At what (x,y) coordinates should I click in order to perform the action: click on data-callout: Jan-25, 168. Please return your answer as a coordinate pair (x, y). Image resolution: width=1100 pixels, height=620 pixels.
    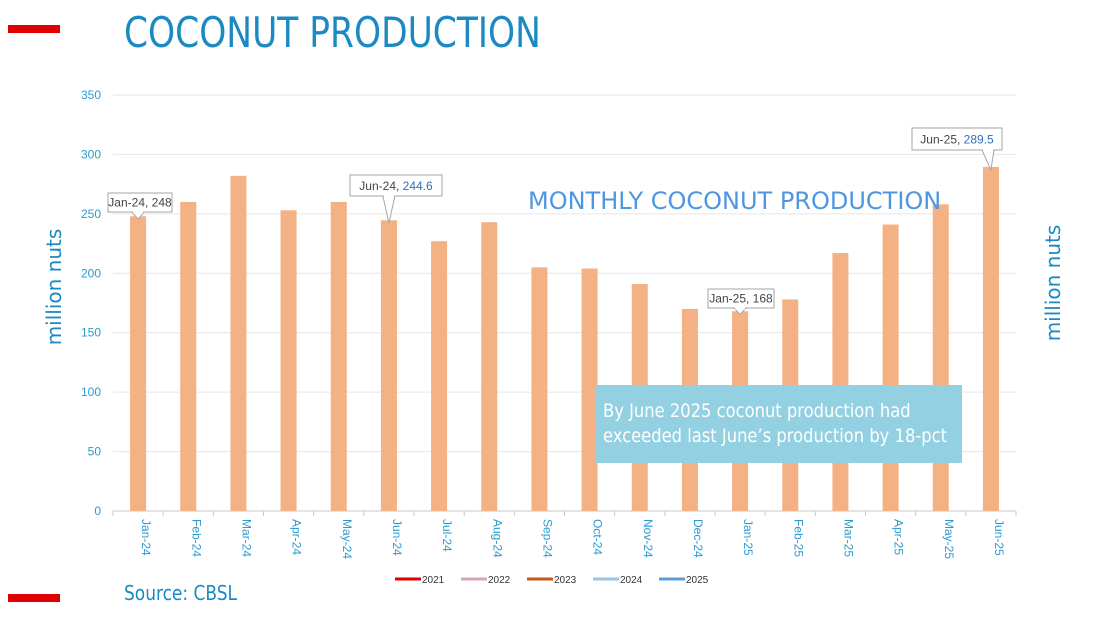
    Looking at the image, I should click on (741, 302).